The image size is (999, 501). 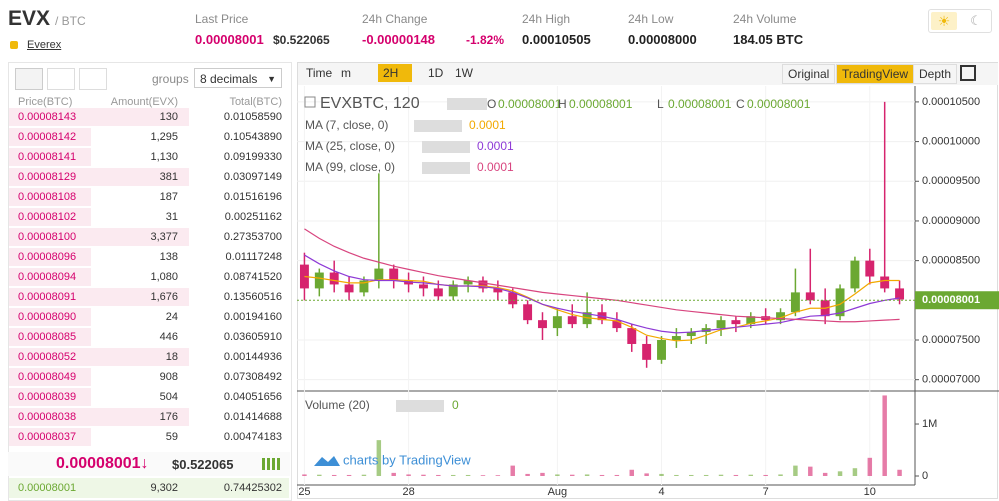 What do you see at coordinates (47, 397) in the screenshot?
I see `ask-price: 0.00008039` at bounding box center [47, 397].